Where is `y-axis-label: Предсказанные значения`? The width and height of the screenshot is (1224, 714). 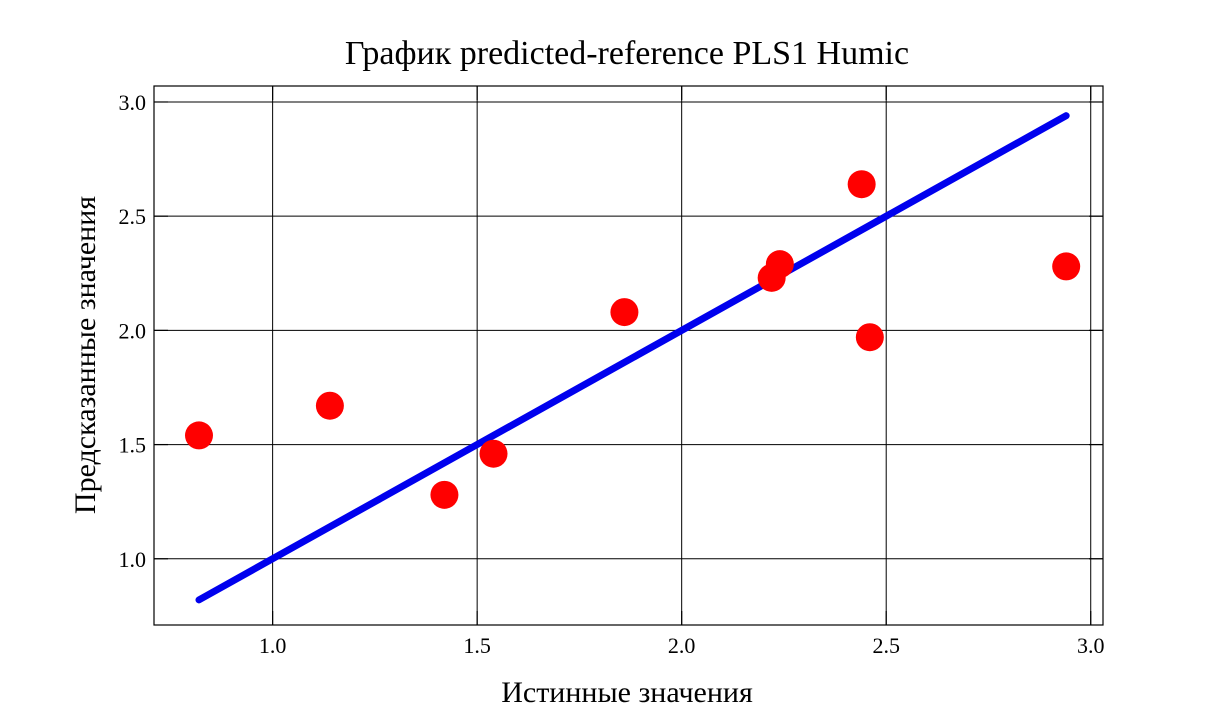 y-axis-label: Предсказанные значения is located at coordinates (85, 355).